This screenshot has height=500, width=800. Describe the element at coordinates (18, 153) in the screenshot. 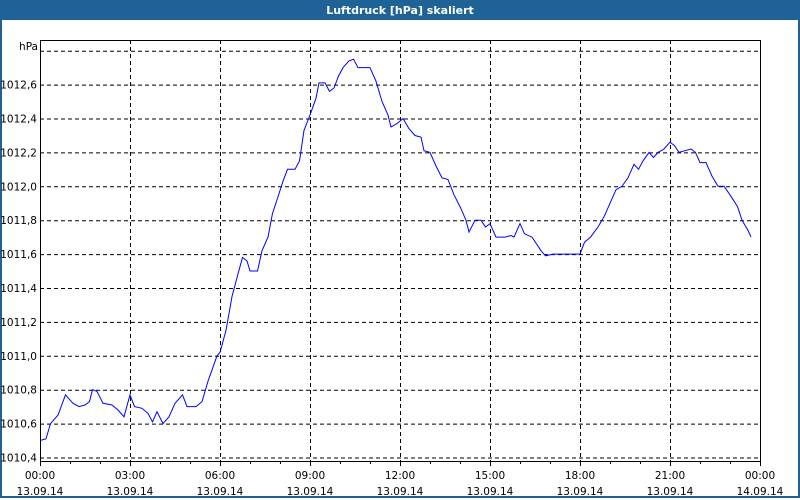

I see `y-tick-label: 1012,2` at that location.